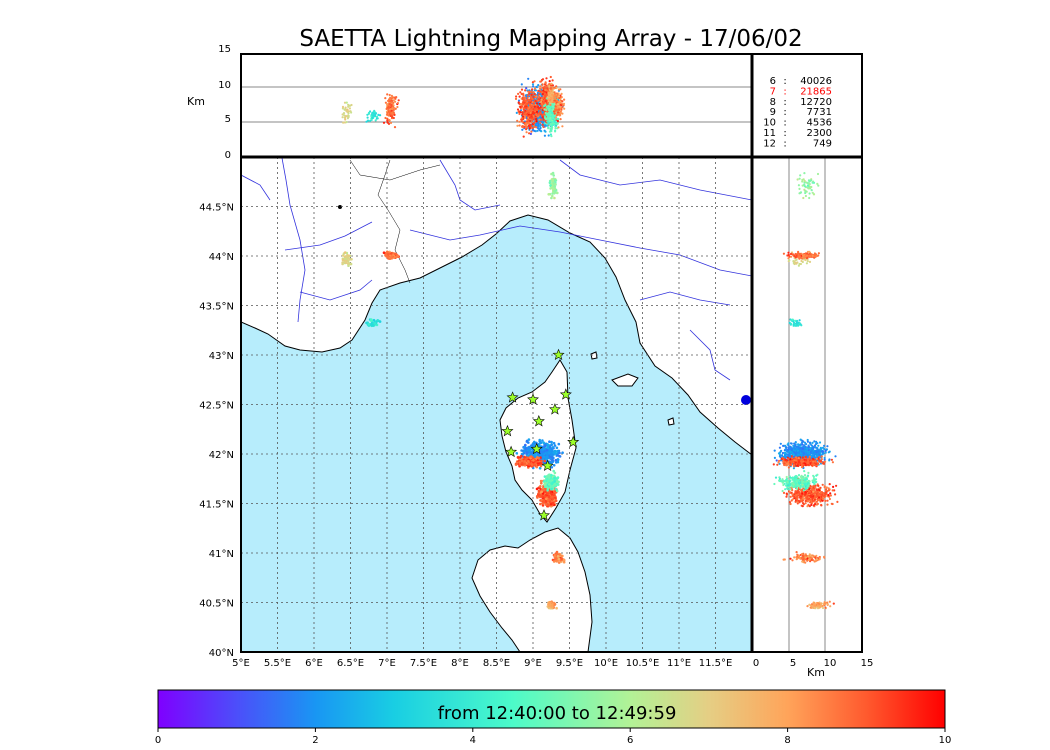 The width and height of the screenshot is (1050, 750). What do you see at coordinates (336, 290) in the screenshot?
I see `river-durance` at bounding box center [336, 290].